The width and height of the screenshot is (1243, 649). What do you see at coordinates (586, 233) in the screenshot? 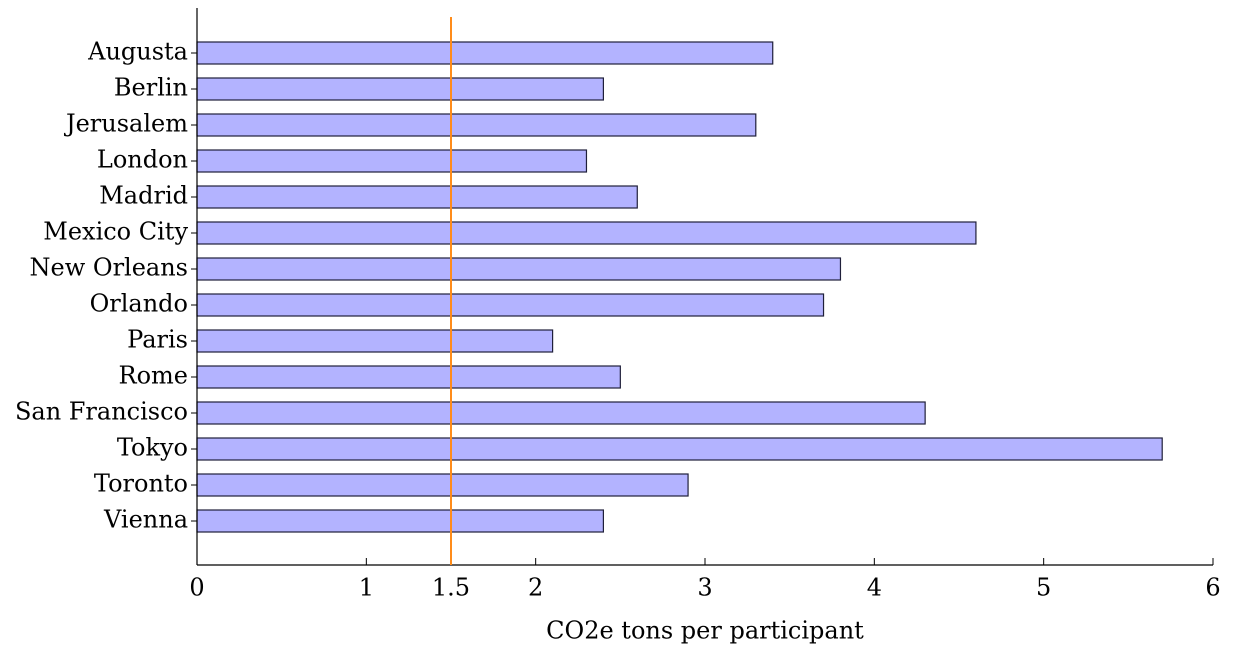
I see `bar-mexico-city` at bounding box center [586, 233].